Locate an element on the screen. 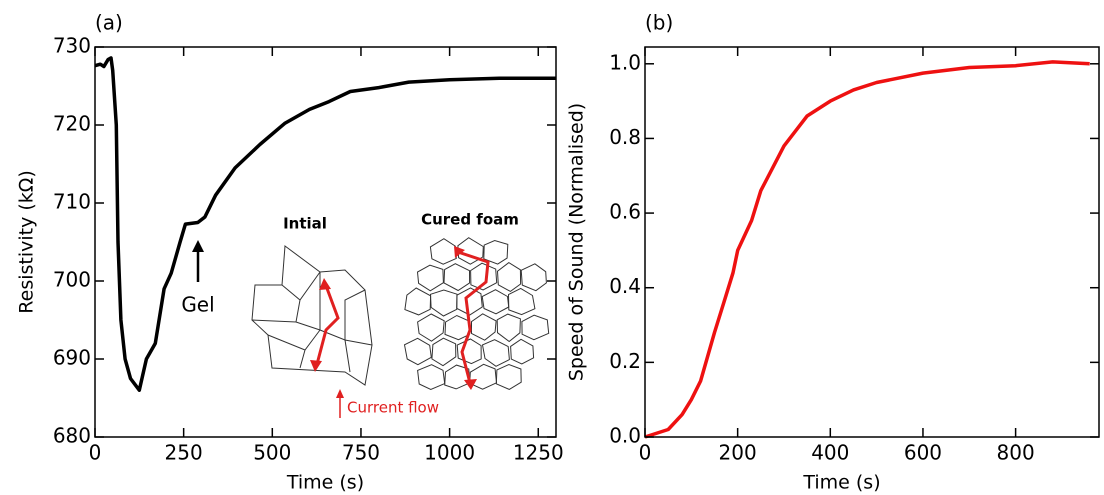 The image size is (1104, 495). y-tick-label: 0.2 is located at coordinates (625, 361).